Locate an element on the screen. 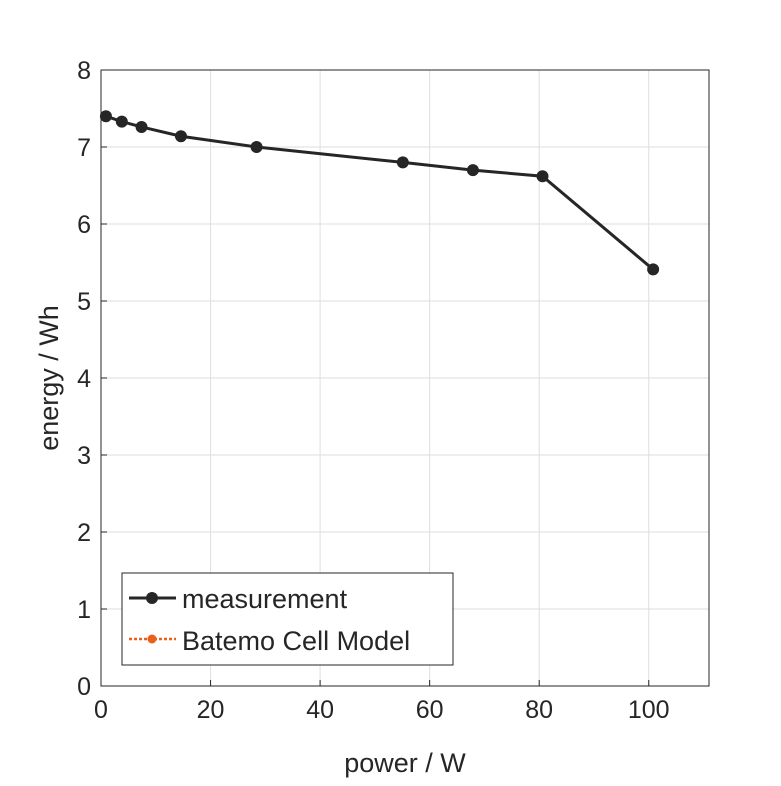 This screenshot has height=786, width=781. x-tick-label: 0 is located at coordinates (101, 710).